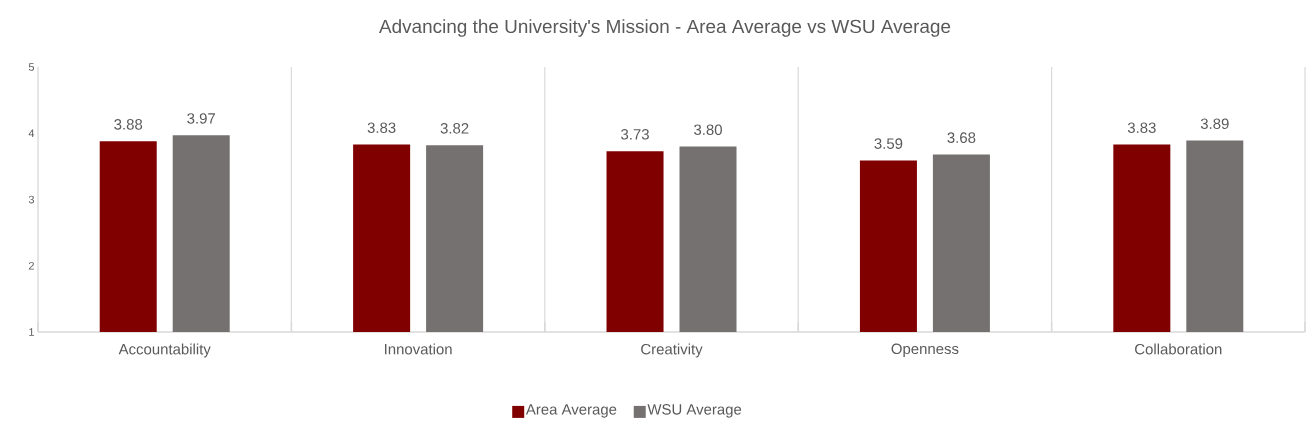 The width and height of the screenshot is (1308, 425). Describe the element at coordinates (128, 124) in the screenshot. I see `data-label: 3.88` at that location.